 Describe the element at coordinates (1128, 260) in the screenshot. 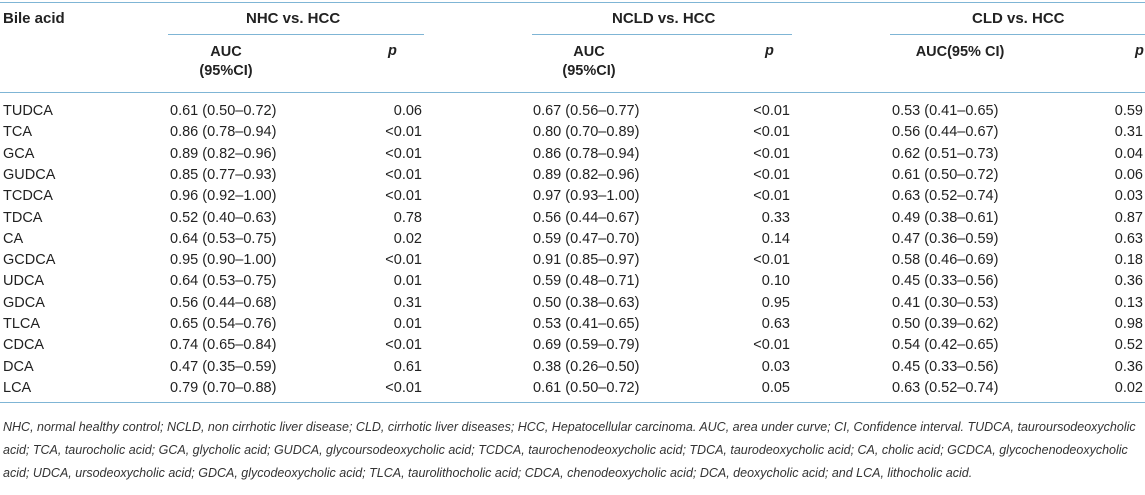

I see `p-value-cell: 0.18` at that location.